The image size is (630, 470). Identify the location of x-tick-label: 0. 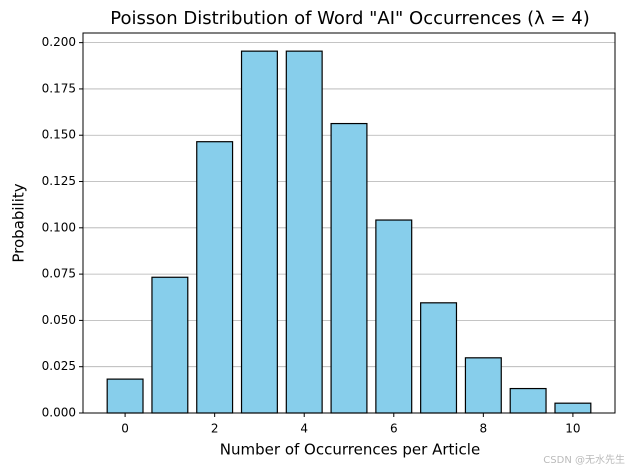
(125, 429).